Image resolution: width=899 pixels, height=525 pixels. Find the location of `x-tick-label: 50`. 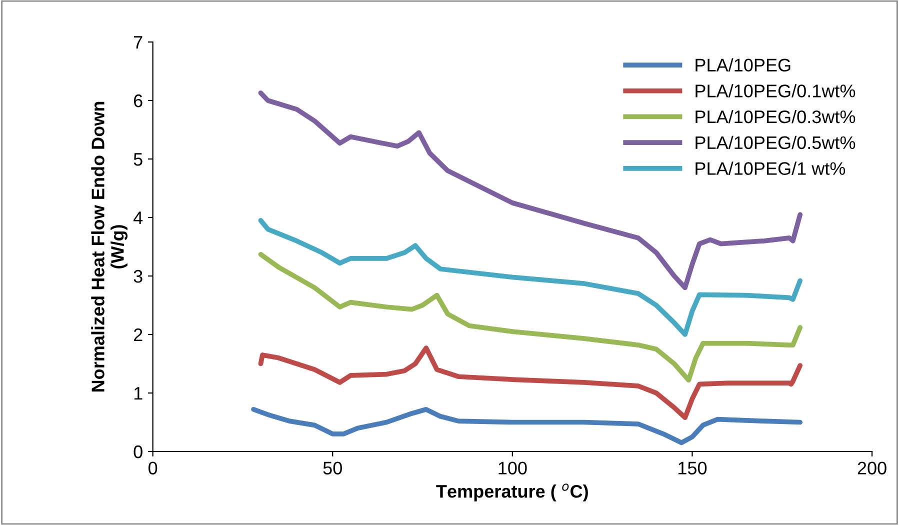

x-tick-label: 50 is located at coordinates (332, 468).